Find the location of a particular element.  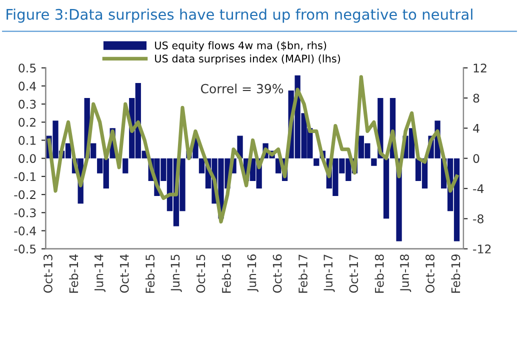

legend-label: US equity flows 4w ma ($bn, rhs) is located at coordinates (240, 46).